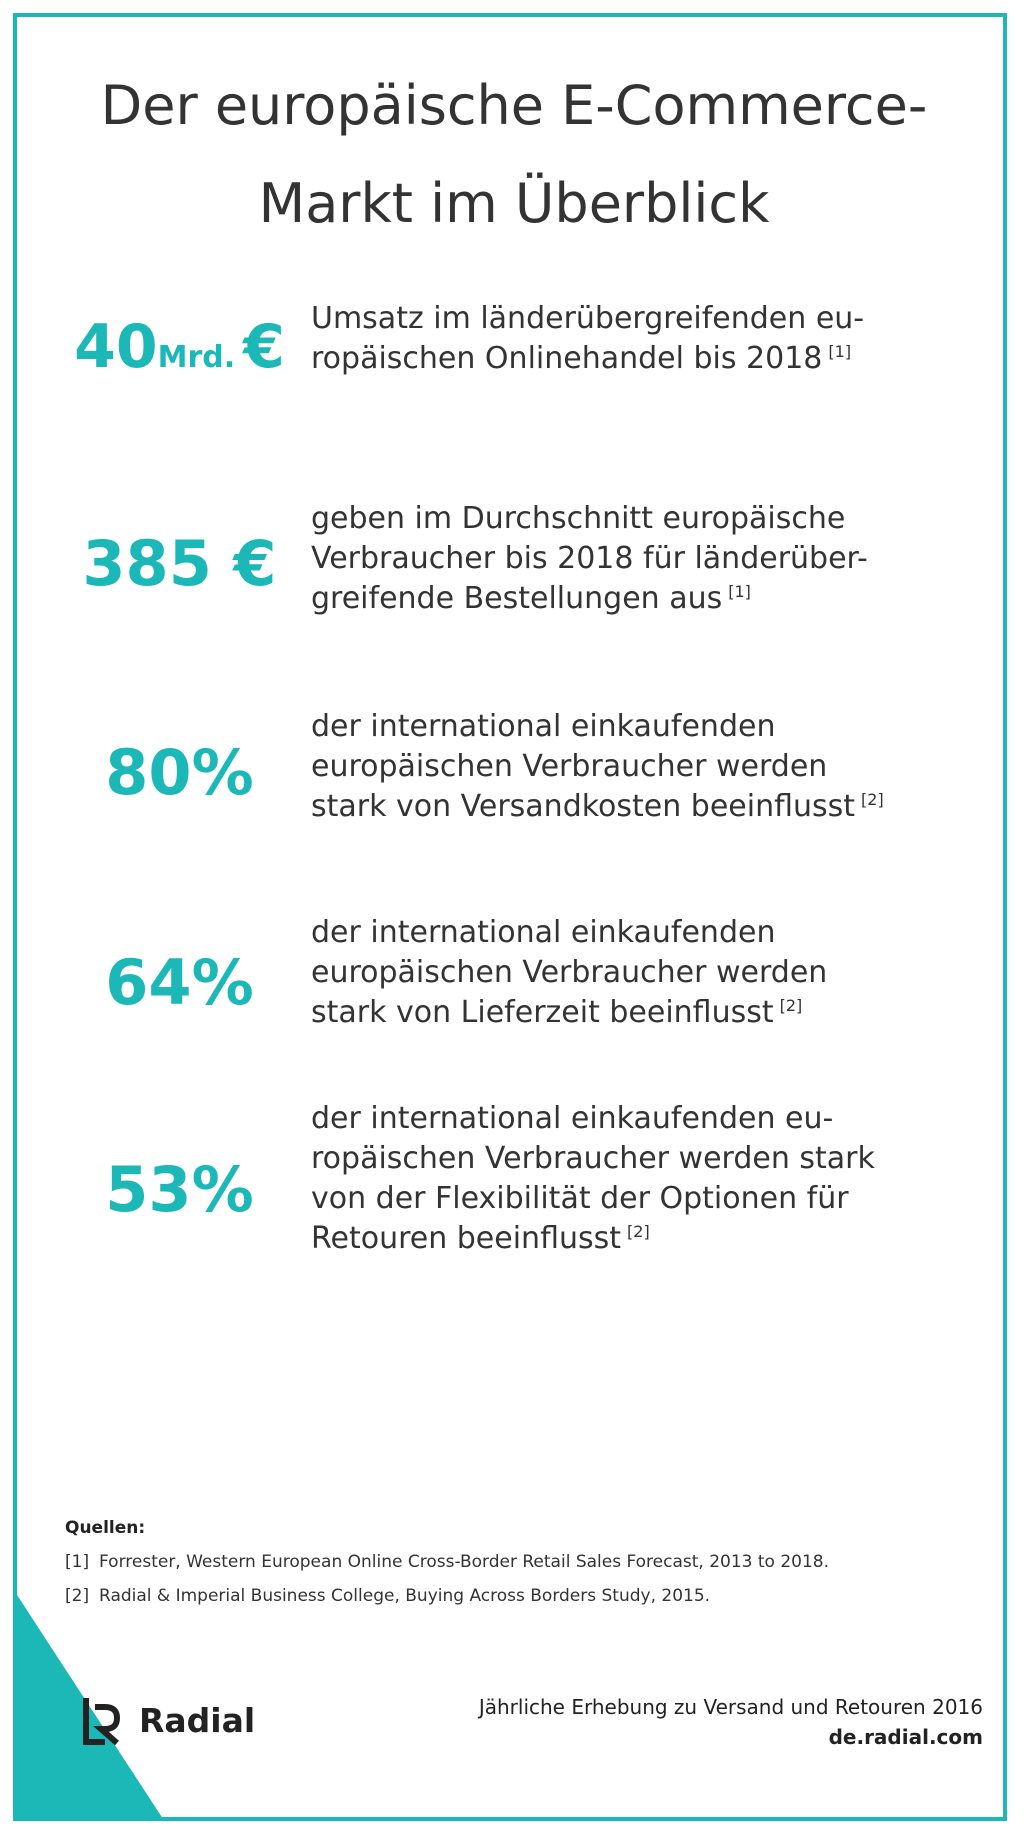  Describe the element at coordinates (105, 1528) in the screenshot. I see `sources-title: Quellen:` at that location.